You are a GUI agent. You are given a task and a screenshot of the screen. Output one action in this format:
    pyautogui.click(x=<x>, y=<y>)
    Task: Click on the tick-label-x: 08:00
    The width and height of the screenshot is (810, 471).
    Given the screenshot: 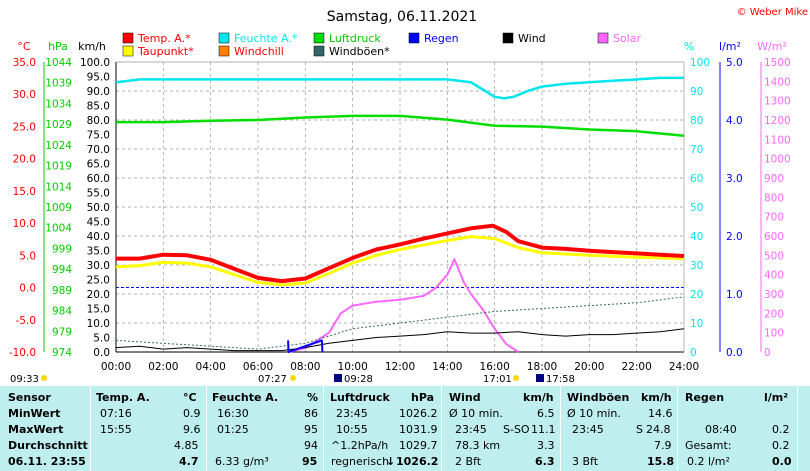 What is the action you would take?
    pyautogui.click(x=305, y=367)
    